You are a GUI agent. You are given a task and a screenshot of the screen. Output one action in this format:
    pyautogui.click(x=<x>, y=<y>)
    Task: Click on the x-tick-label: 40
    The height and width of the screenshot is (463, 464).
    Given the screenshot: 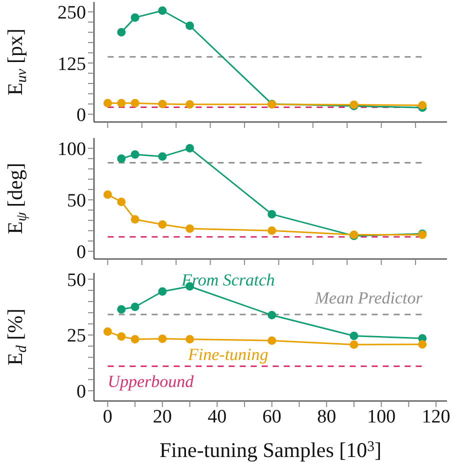 What is the action you would take?
    pyautogui.click(x=217, y=417)
    